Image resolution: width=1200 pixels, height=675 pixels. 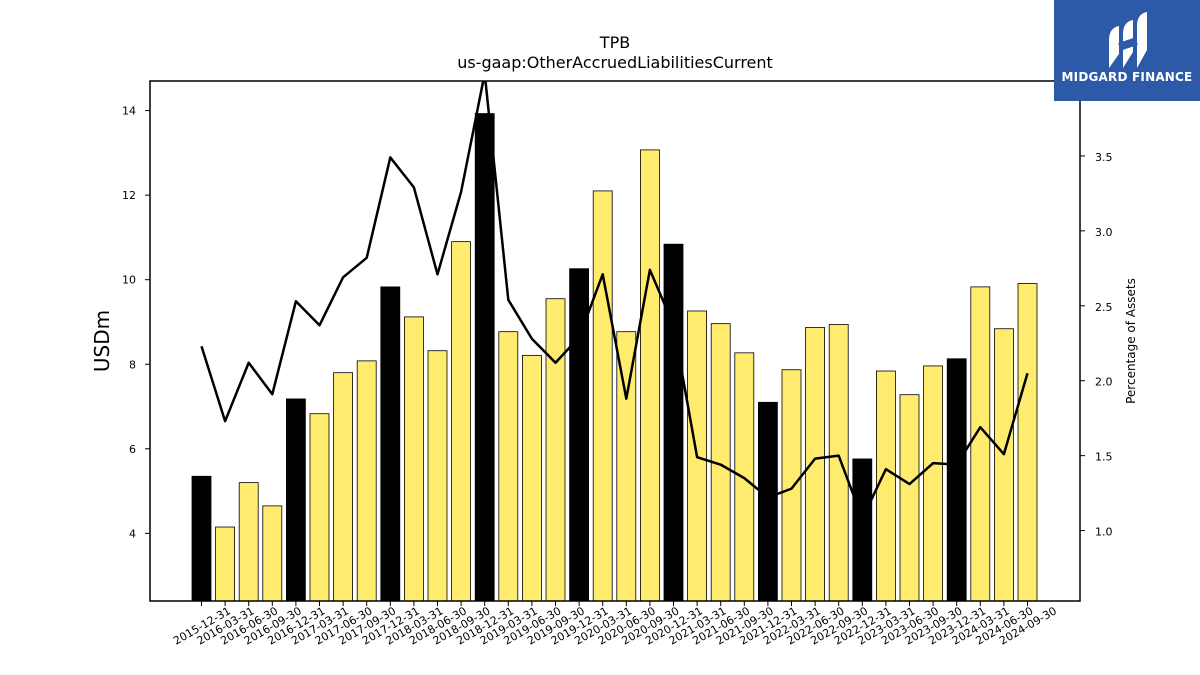 What do you see at coordinates (1127, 77) in the screenshot?
I see `logo-text: MIDGARD FINANCE` at bounding box center [1127, 77].